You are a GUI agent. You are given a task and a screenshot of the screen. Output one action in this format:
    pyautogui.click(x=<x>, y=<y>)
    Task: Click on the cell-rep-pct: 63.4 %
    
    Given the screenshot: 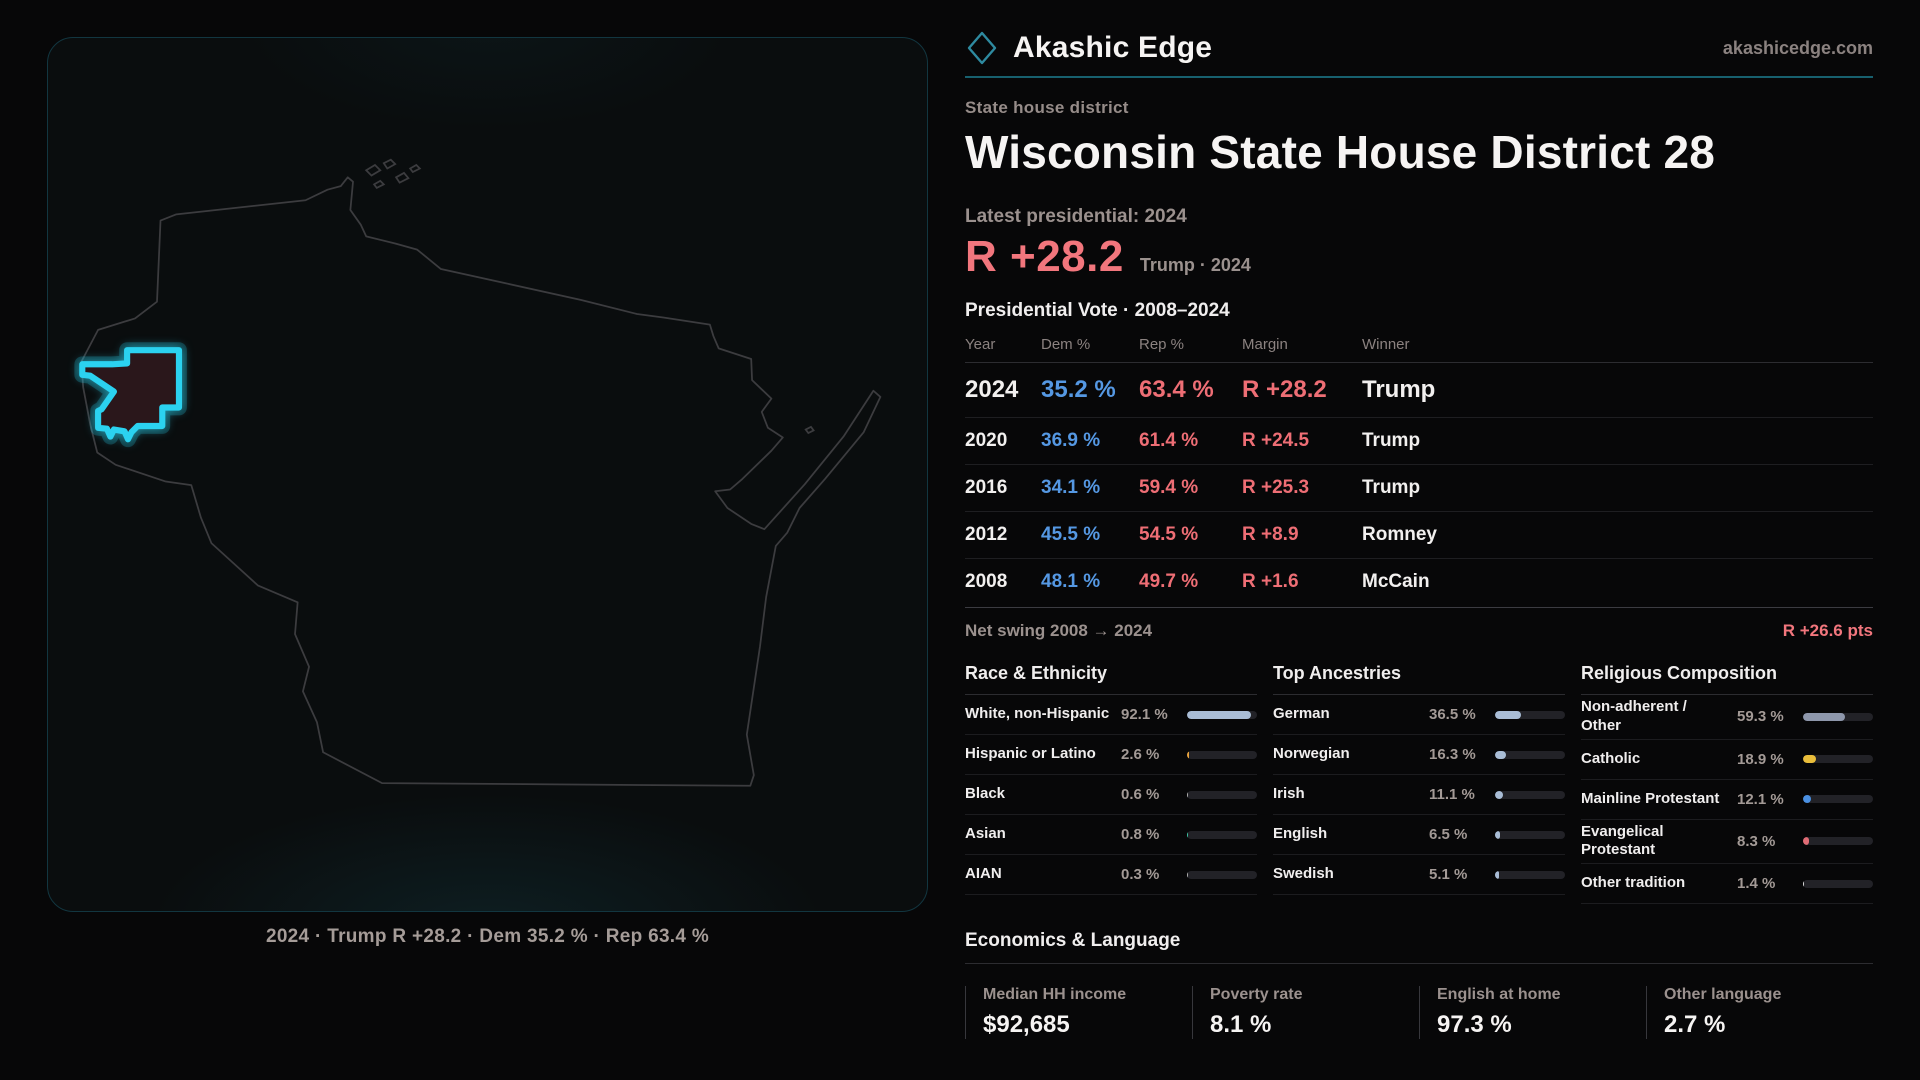 What is the action you would take?
    pyautogui.click(x=1176, y=389)
    